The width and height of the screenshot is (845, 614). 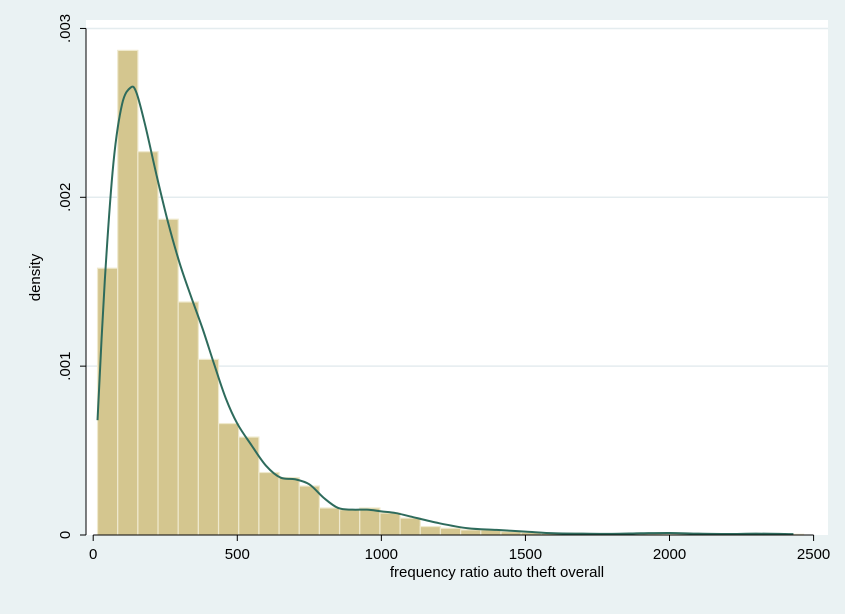 I want to click on x-tick-label: 500, so click(x=237, y=554).